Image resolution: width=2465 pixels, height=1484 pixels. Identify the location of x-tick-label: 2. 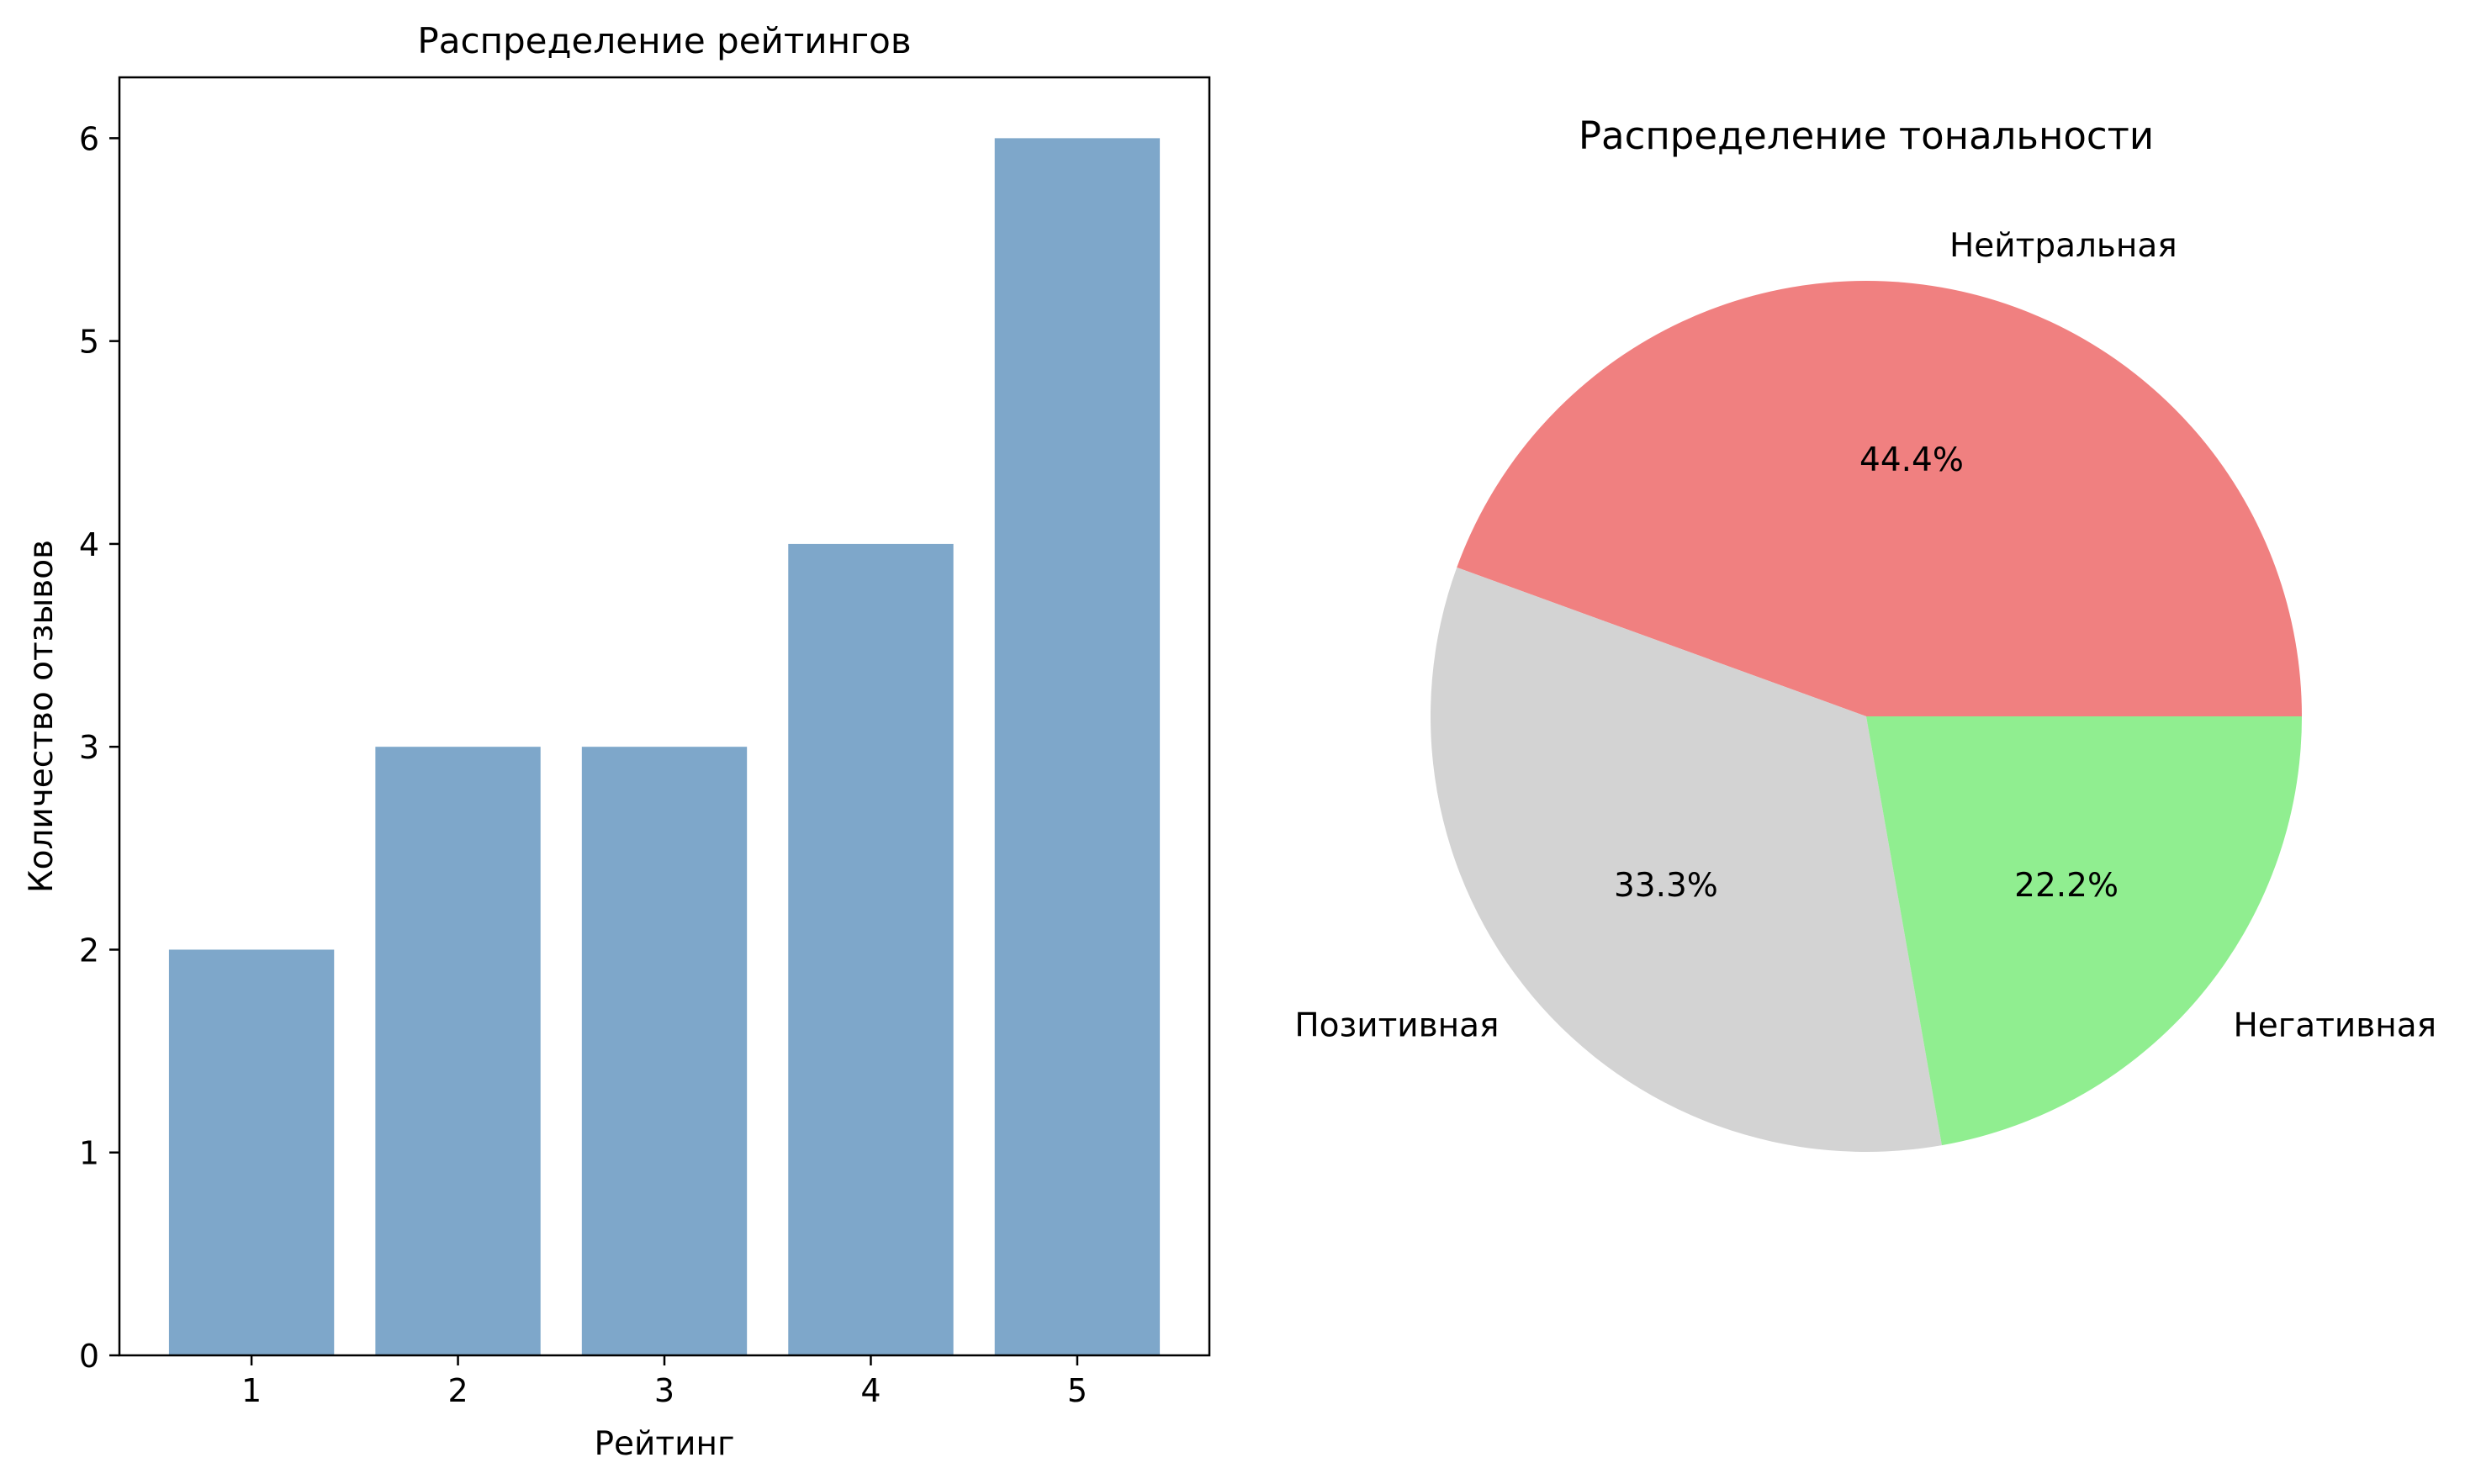
(458, 1390).